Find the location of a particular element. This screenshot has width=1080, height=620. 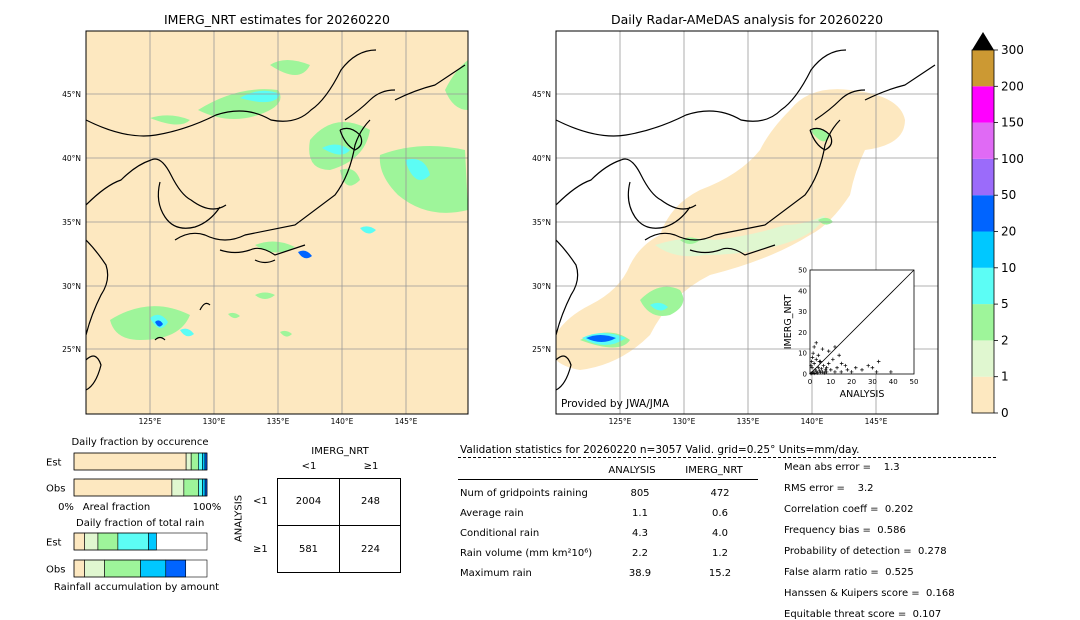

scatter-plot: 00 10 10 20 20 30 30 40 40 50 50 ANALYSIS IMERG_NRT is located at coordinates (851, 334).